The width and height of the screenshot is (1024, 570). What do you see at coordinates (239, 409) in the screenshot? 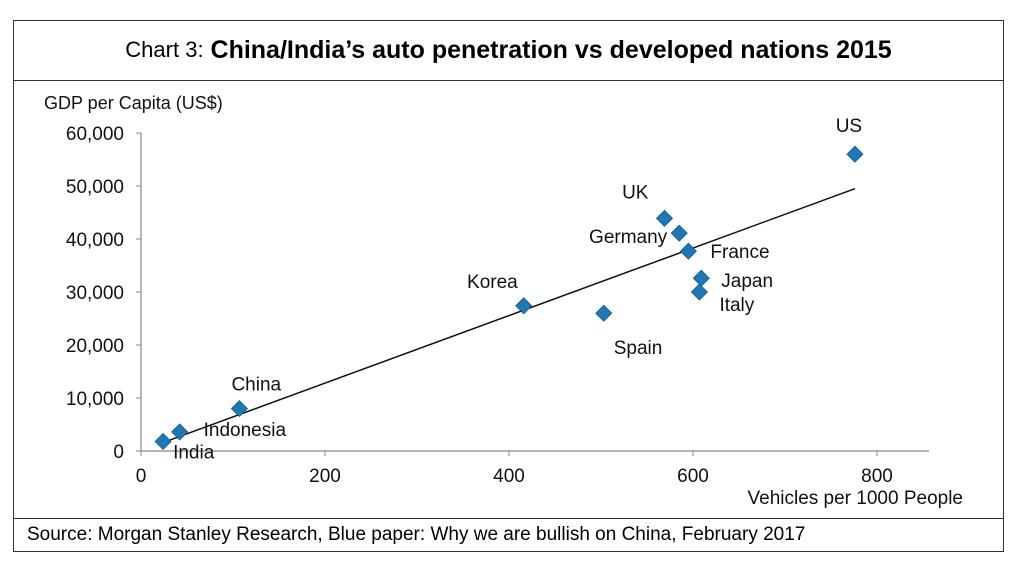
I see `data-point-china` at bounding box center [239, 409].